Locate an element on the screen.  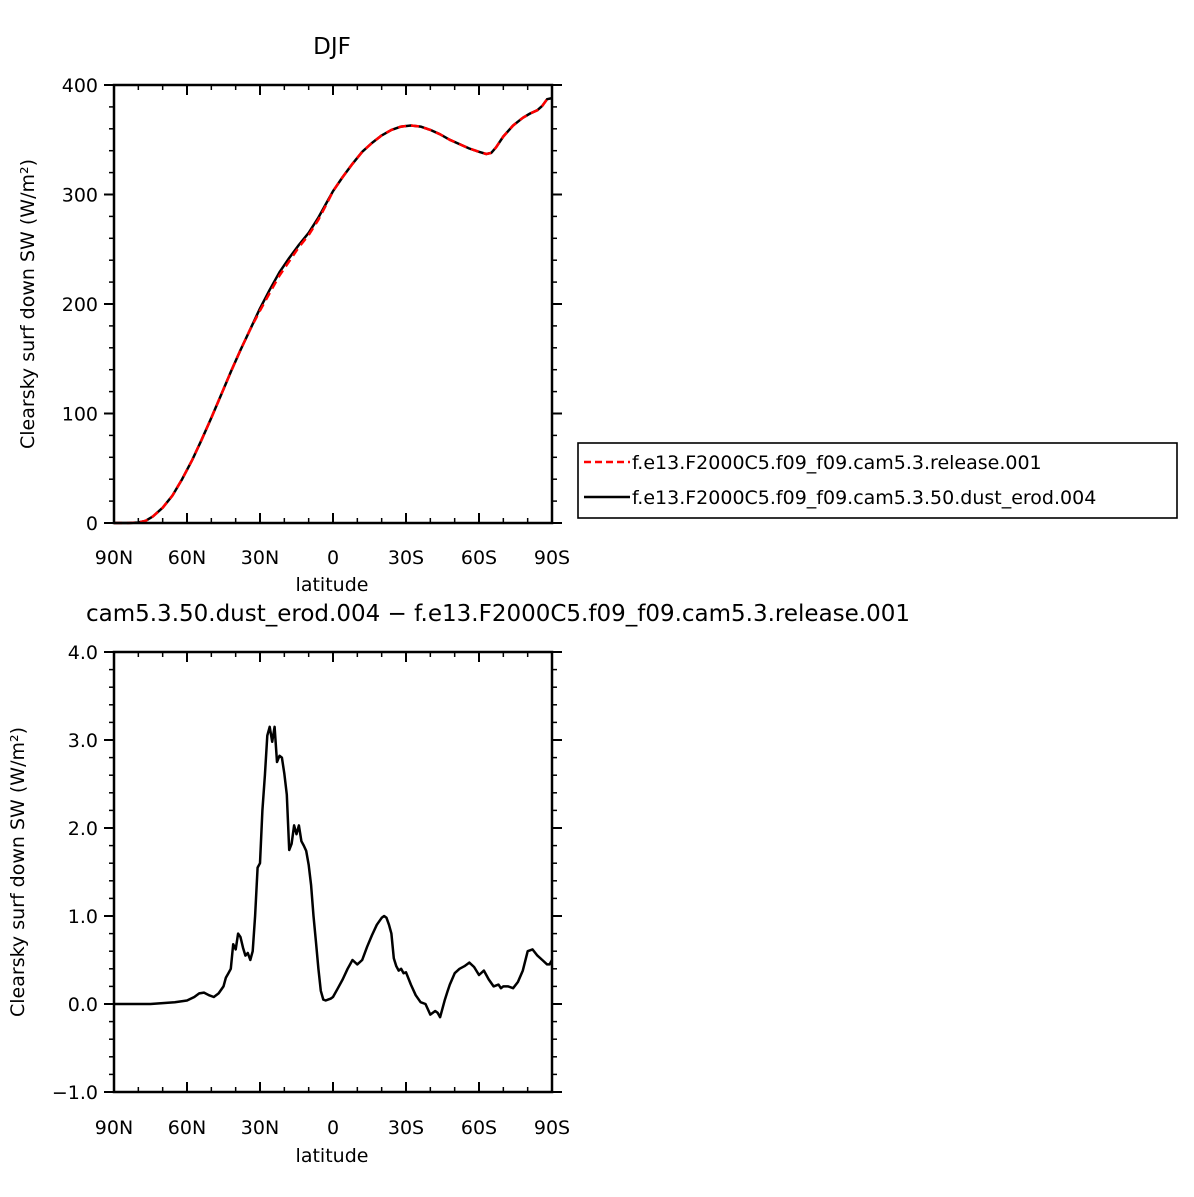
top-y-tick-label-2: 200 is located at coordinates (80, 305).